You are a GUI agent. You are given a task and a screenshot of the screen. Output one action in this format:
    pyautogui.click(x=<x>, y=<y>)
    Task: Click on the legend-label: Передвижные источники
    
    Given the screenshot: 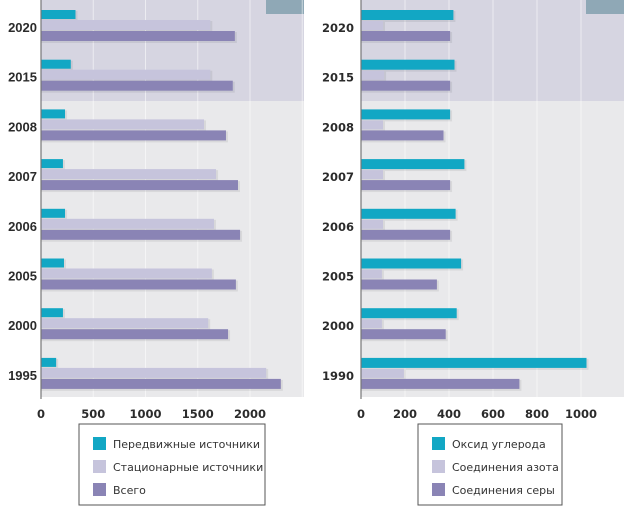 What is the action you would take?
    pyautogui.click(x=186, y=444)
    